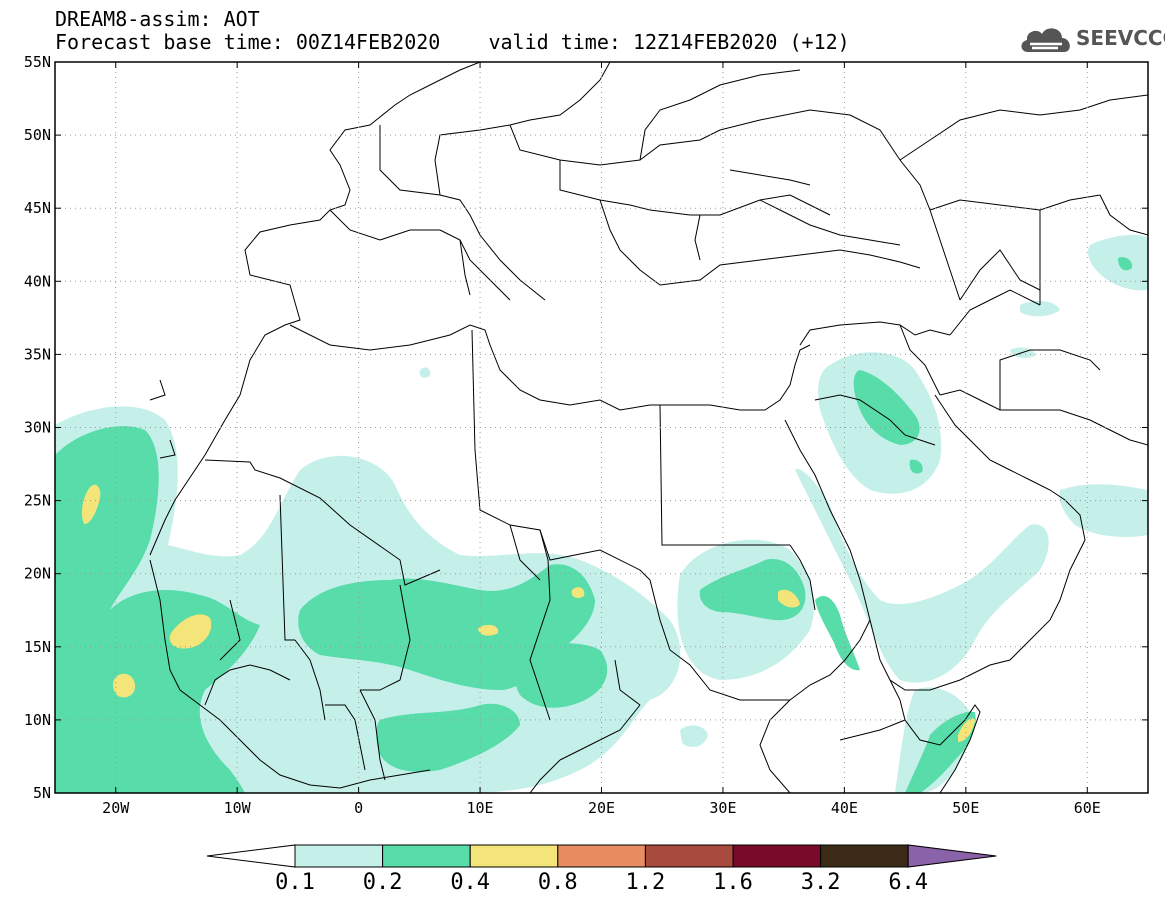  Describe the element at coordinates (37, 62) in the screenshot. I see `y-tick-label: 55N` at that location.